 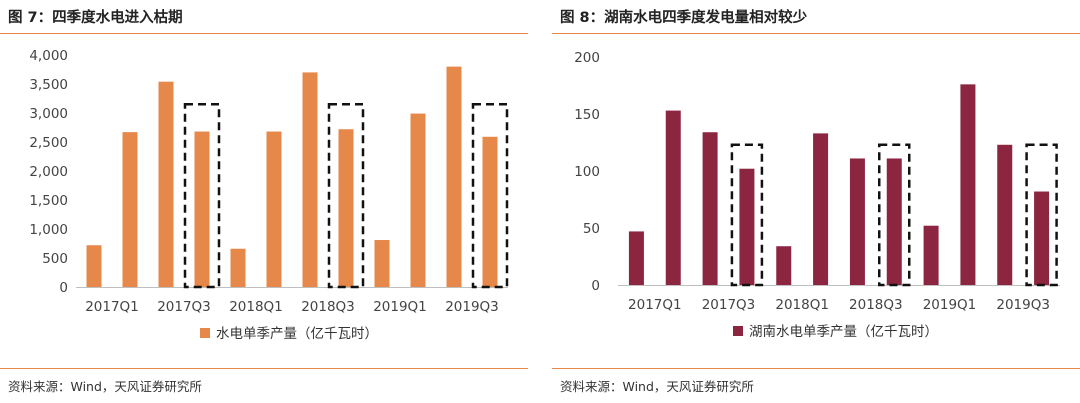 What do you see at coordinates (48, 172) in the screenshot?
I see `y-tick-label: 2,000` at bounding box center [48, 172].